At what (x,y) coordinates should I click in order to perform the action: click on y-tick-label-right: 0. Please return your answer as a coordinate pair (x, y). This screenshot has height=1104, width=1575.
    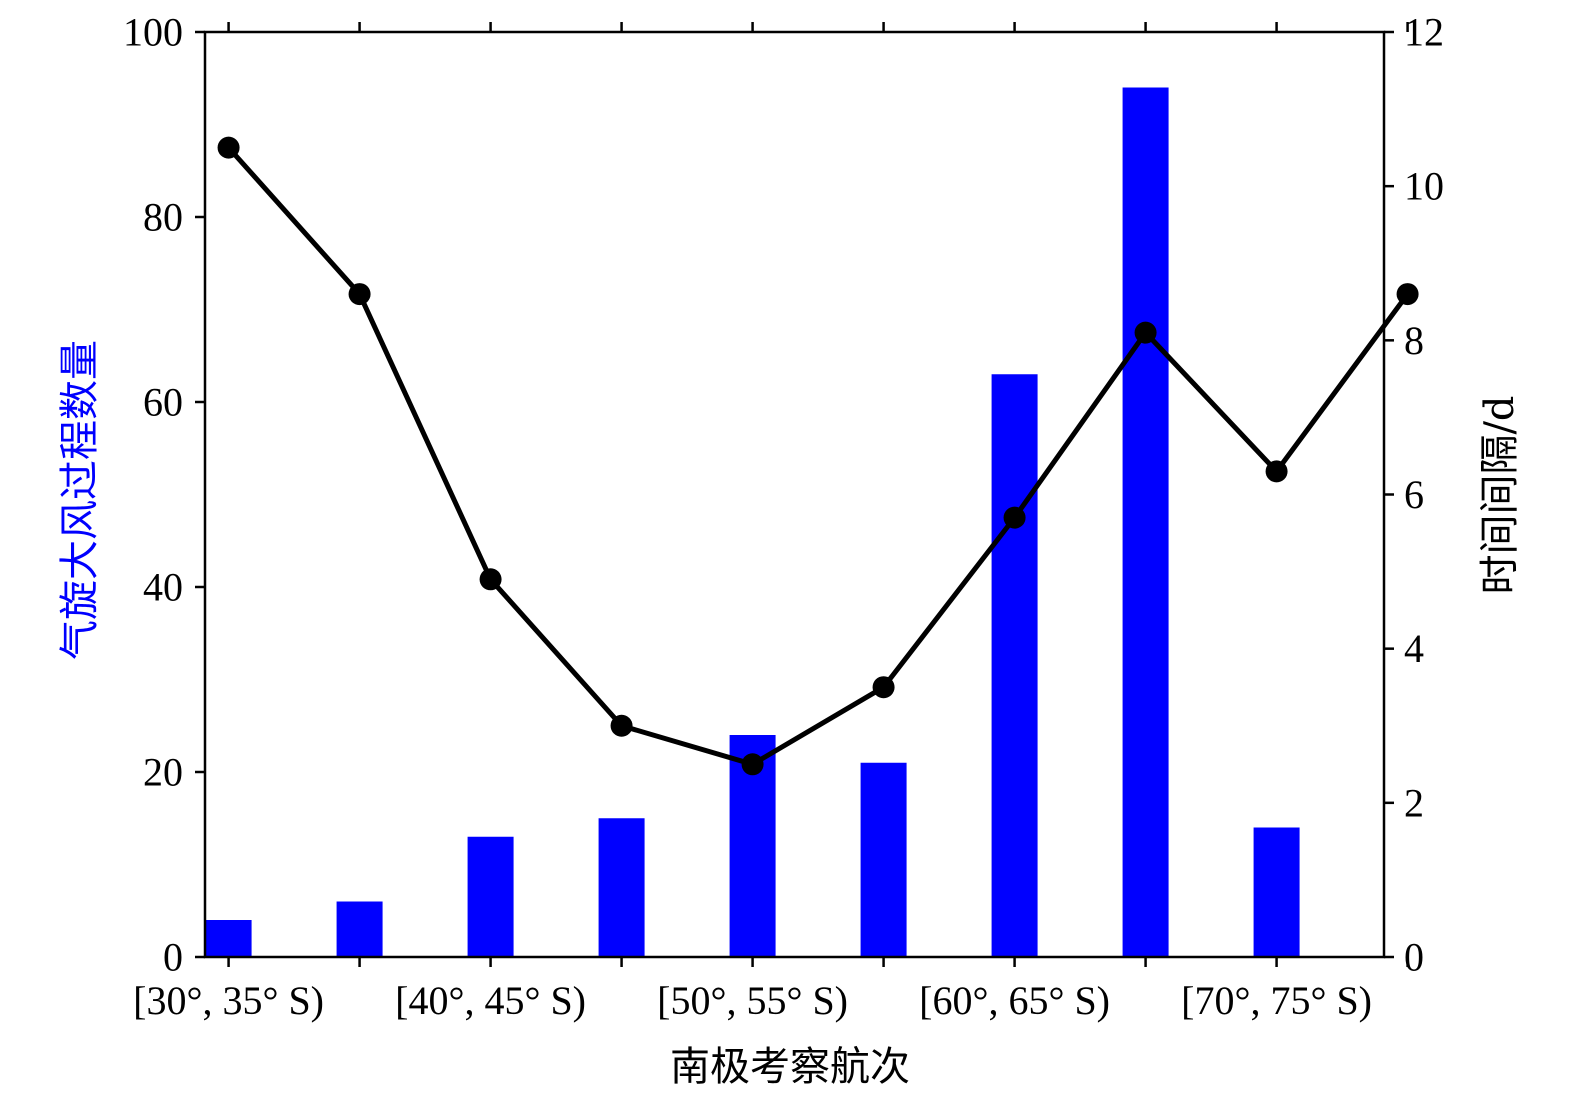
    Looking at the image, I should click on (1414, 957).